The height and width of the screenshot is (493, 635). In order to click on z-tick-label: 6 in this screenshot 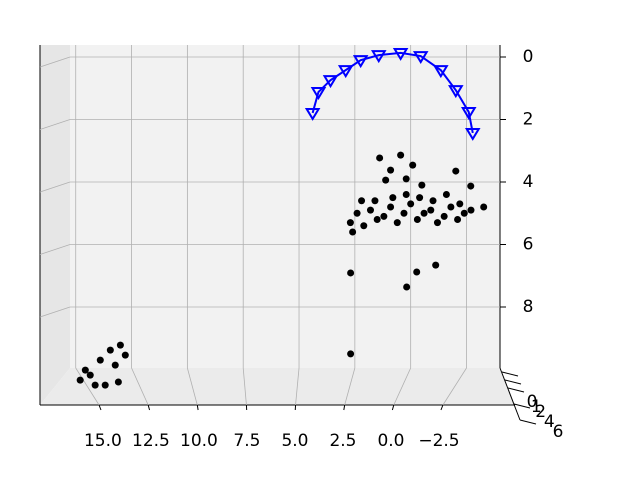, I will do `click(558, 432)`.